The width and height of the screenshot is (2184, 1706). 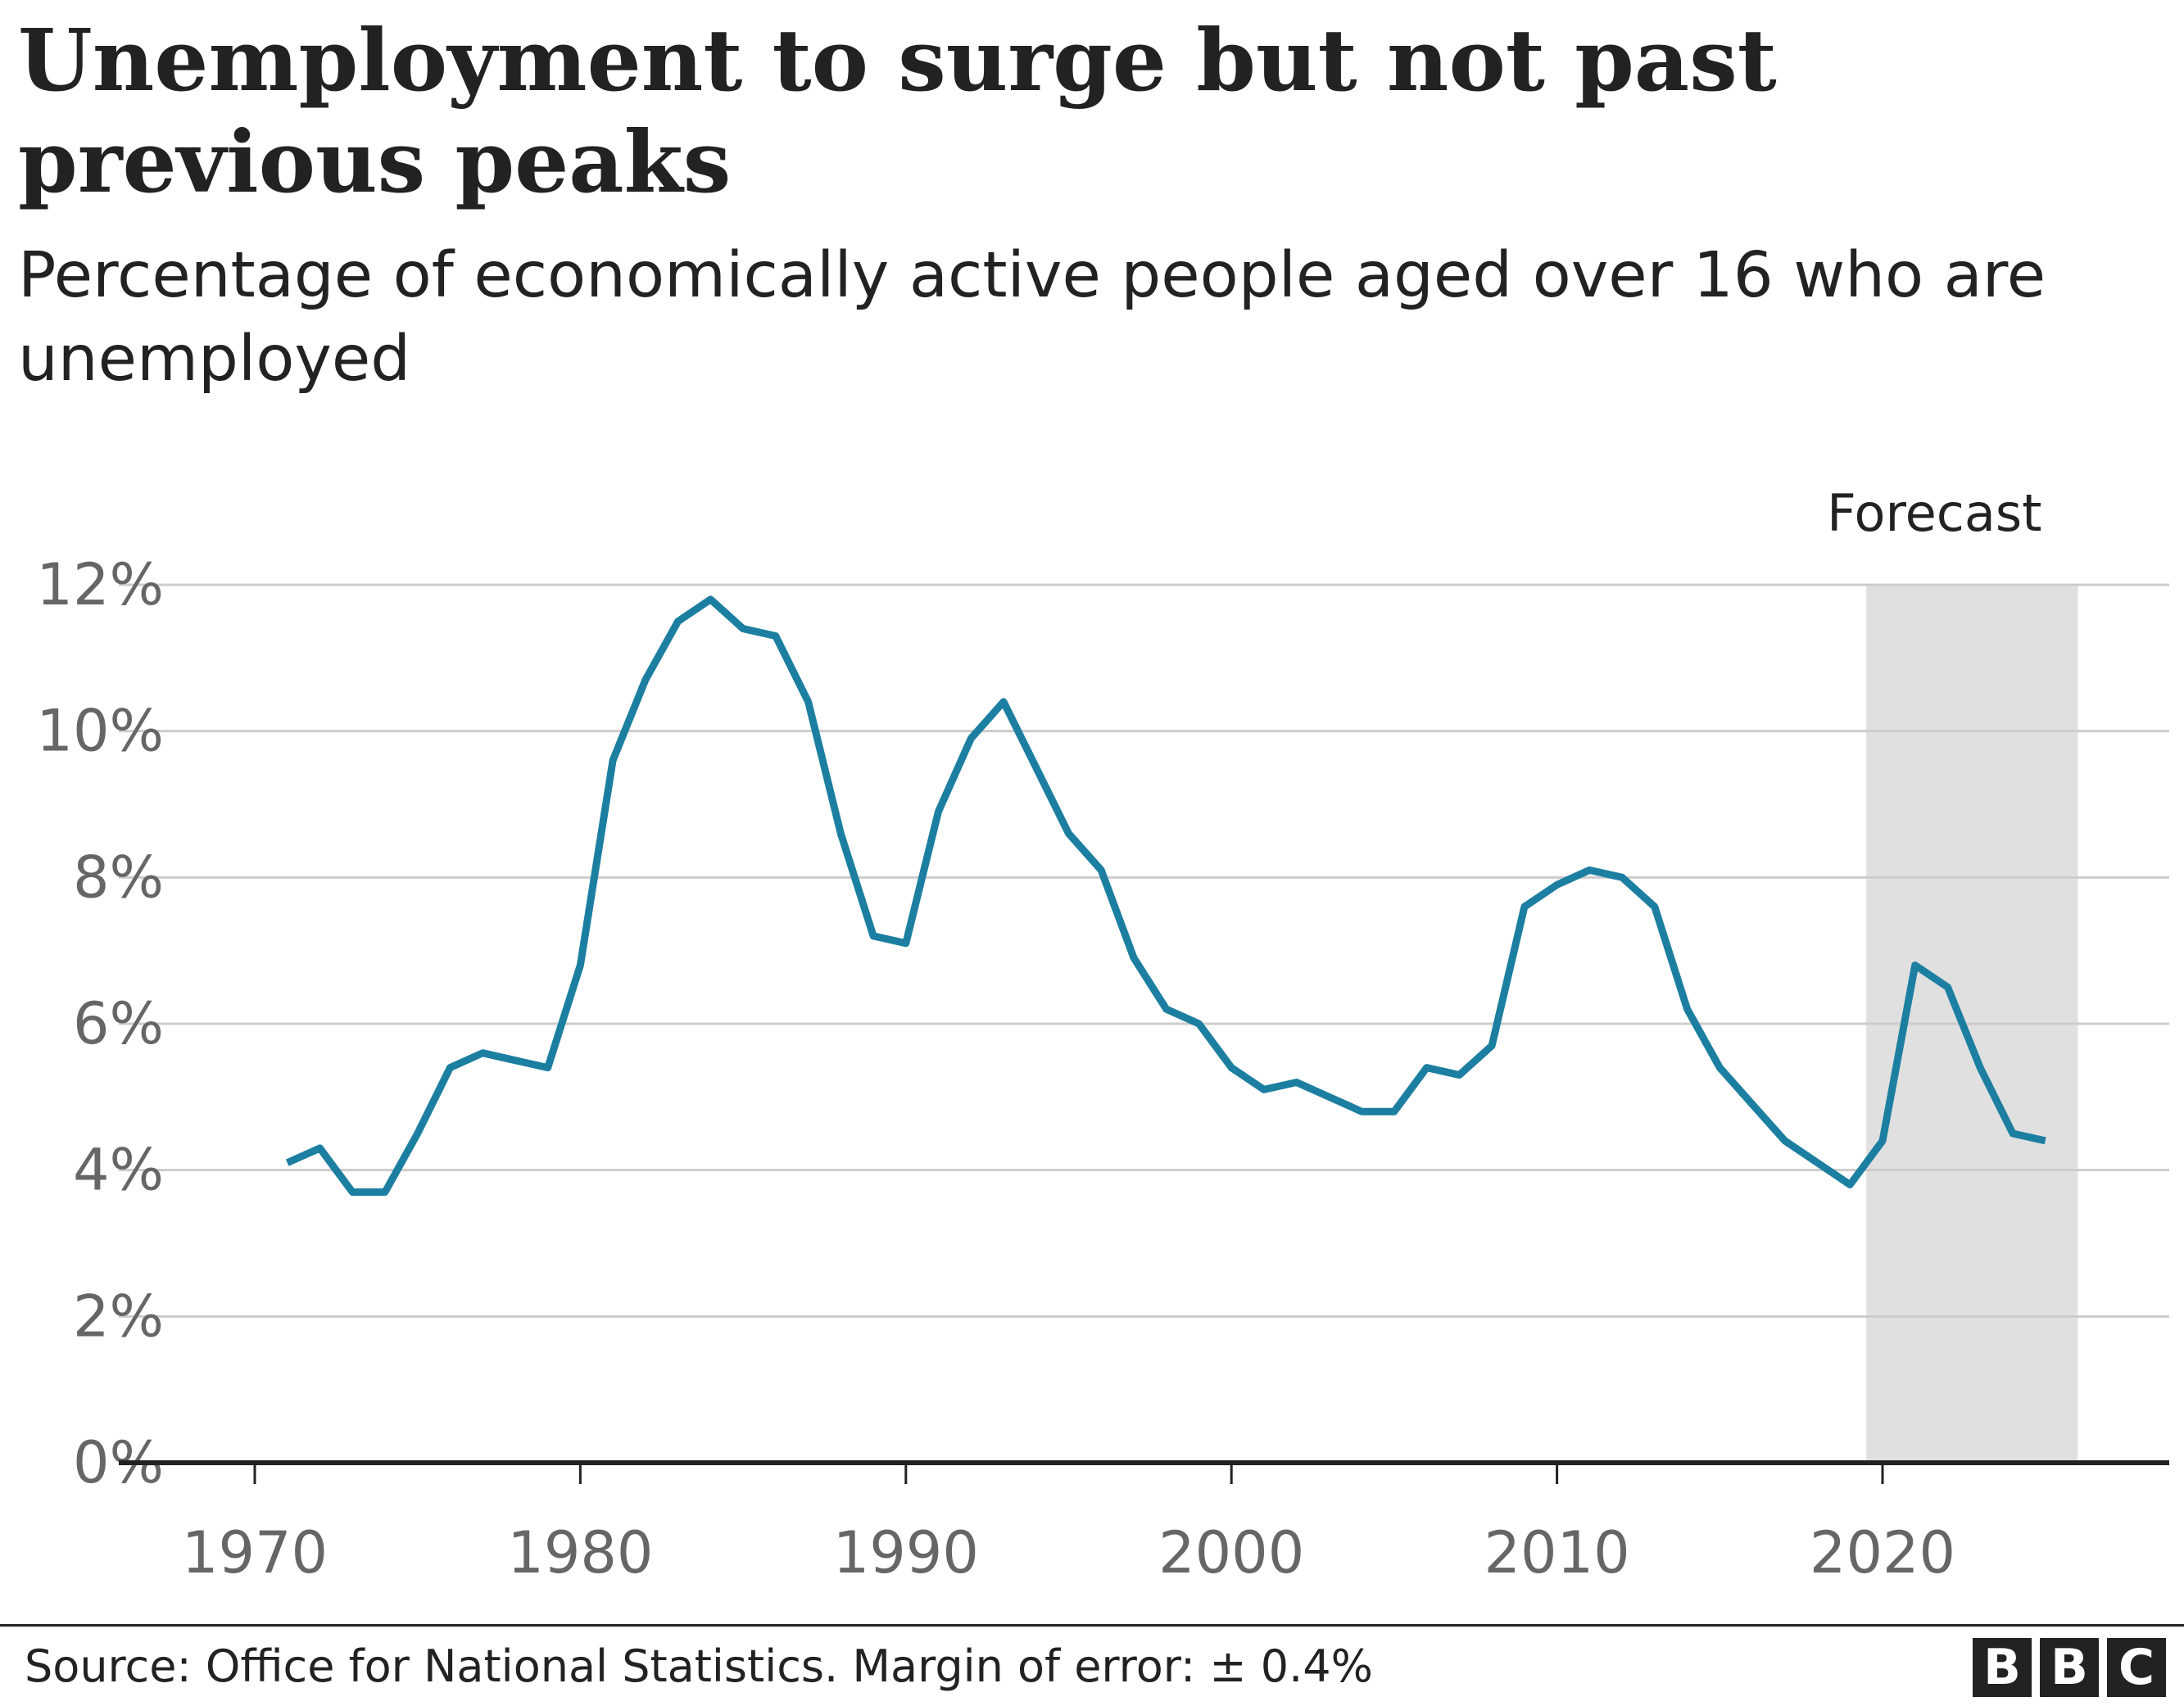 I want to click on x-tick-label: 2000, so click(x=1231, y=1552).